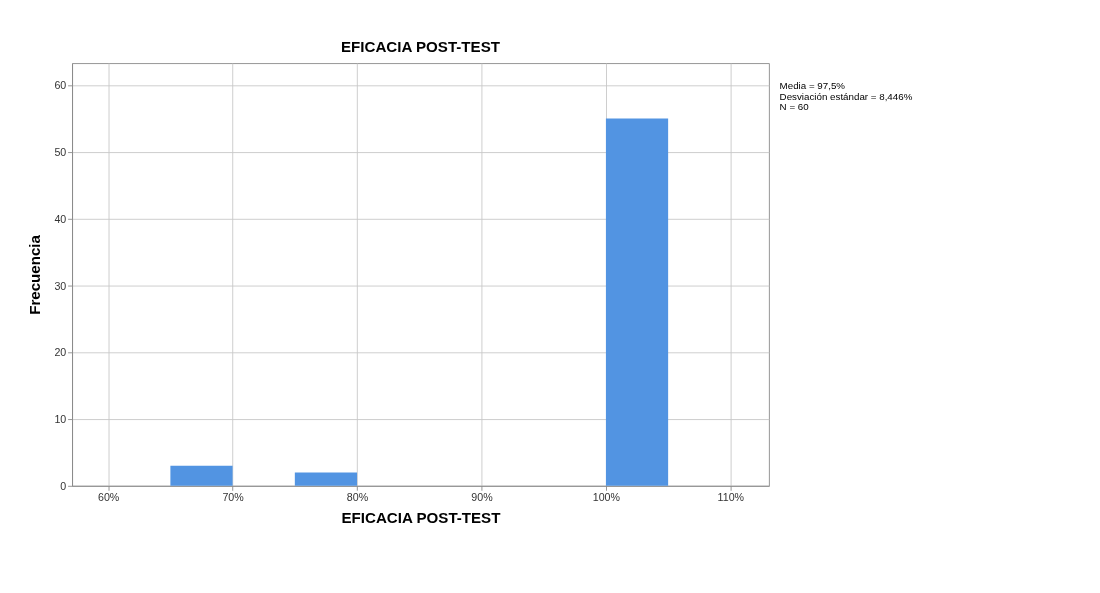 Image resolution: width=1100 pixels, height=593 pixels. Describe the element at coordinates (60, 218) in the screenshot. I see `y-tick-label: 40` at that location.